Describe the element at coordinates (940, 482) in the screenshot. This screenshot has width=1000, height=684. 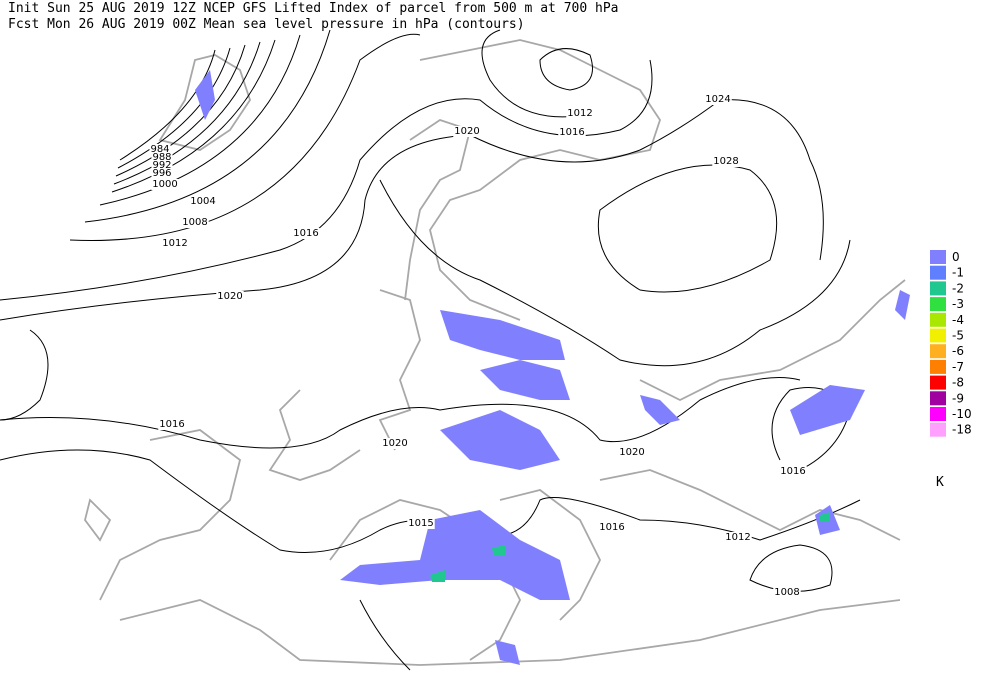
I see `legend-unit: K` at that location.